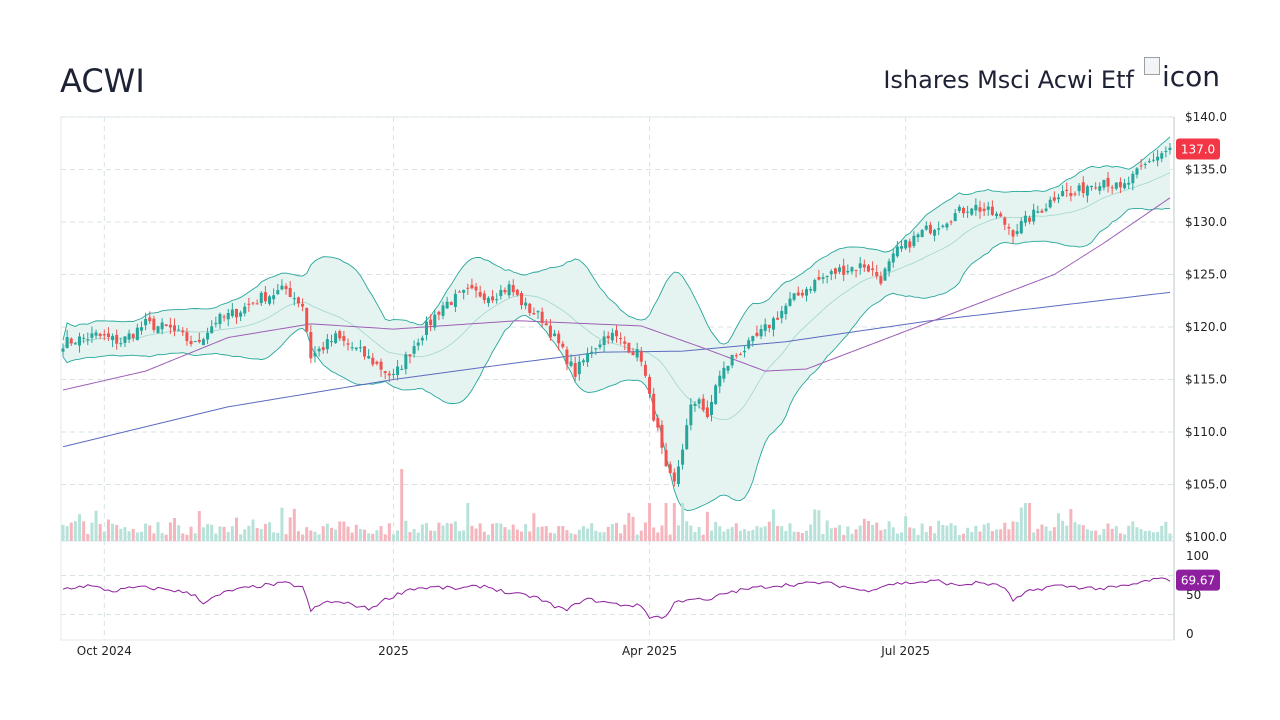  What do you see at coordinates (1198, 364) in the screenshot?
I see `value-badges: 137.0 69.67` at bounding box center [1198, 364].